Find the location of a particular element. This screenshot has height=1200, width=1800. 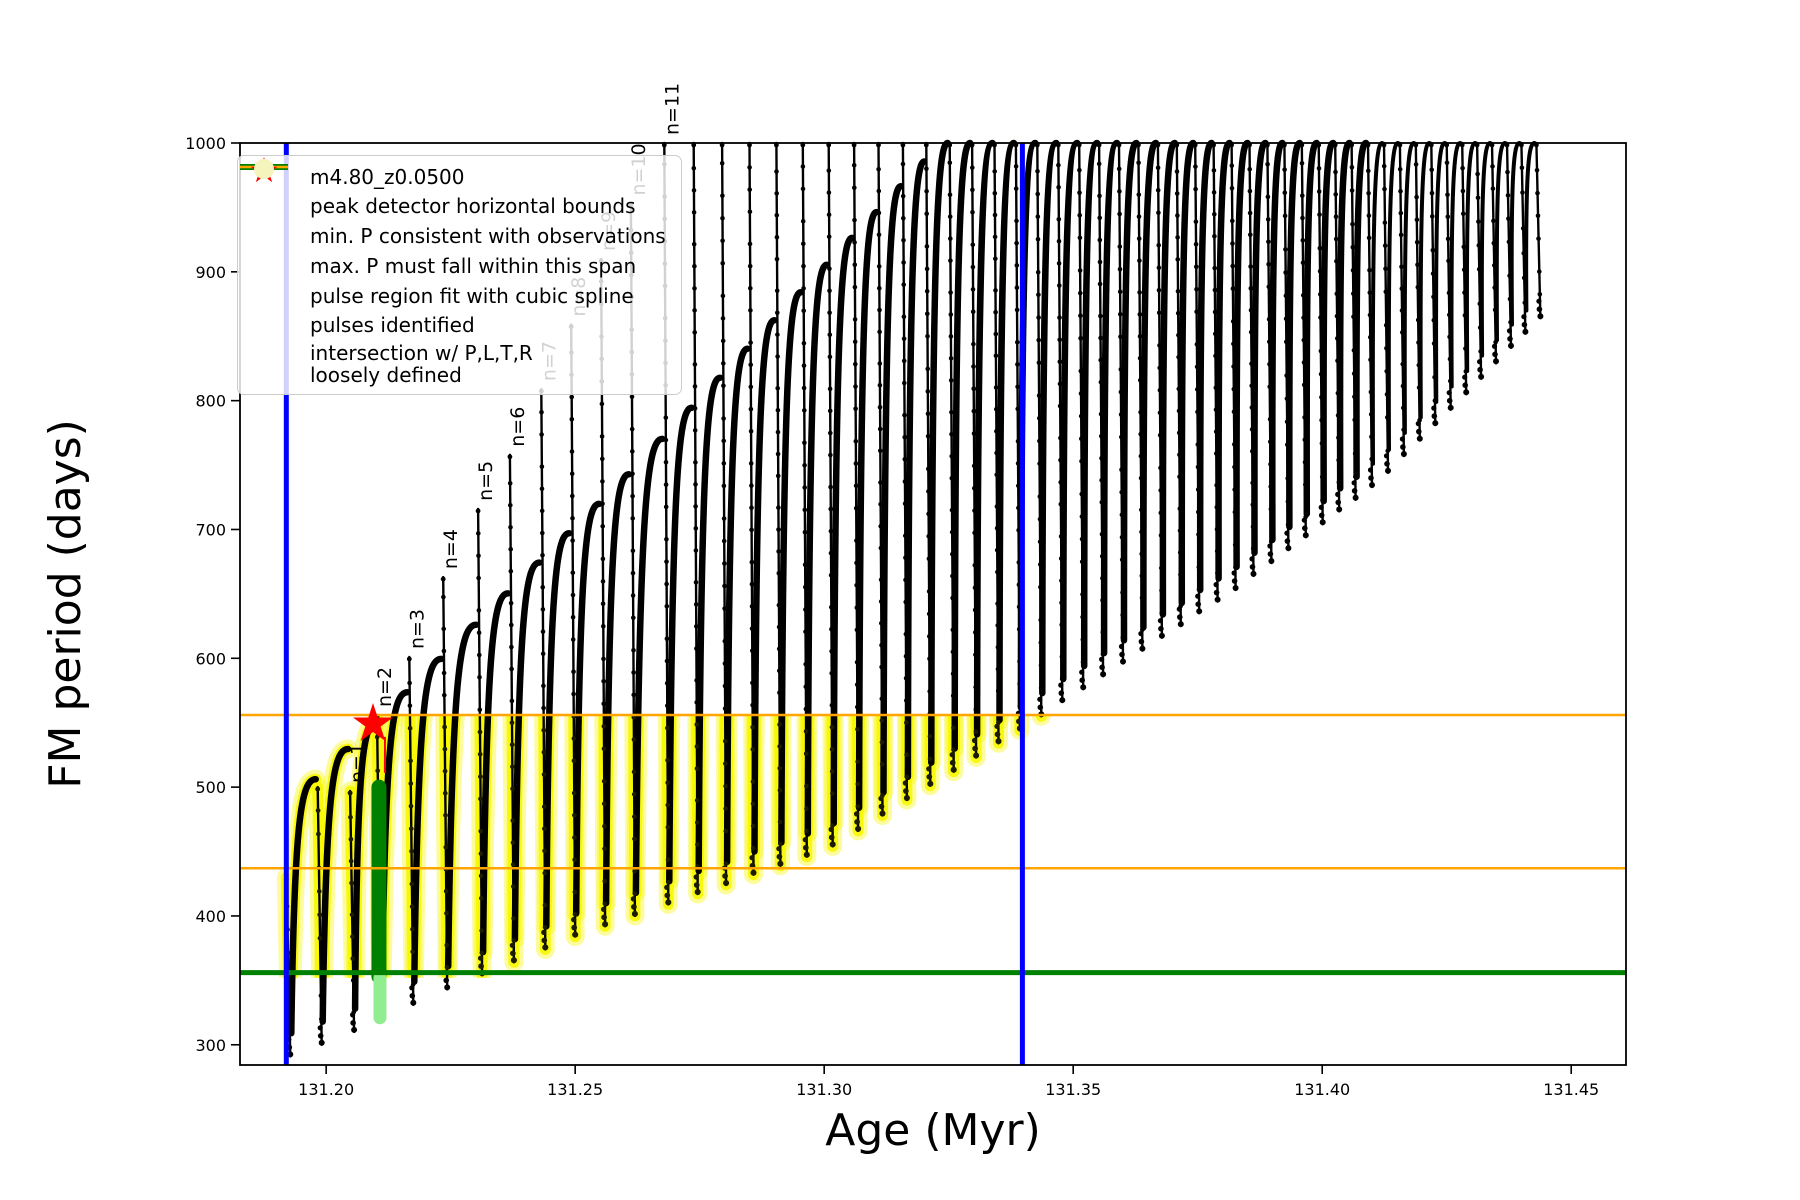

legend-label: pulse region fit with cubic spline is located at coordinates (472, 295).